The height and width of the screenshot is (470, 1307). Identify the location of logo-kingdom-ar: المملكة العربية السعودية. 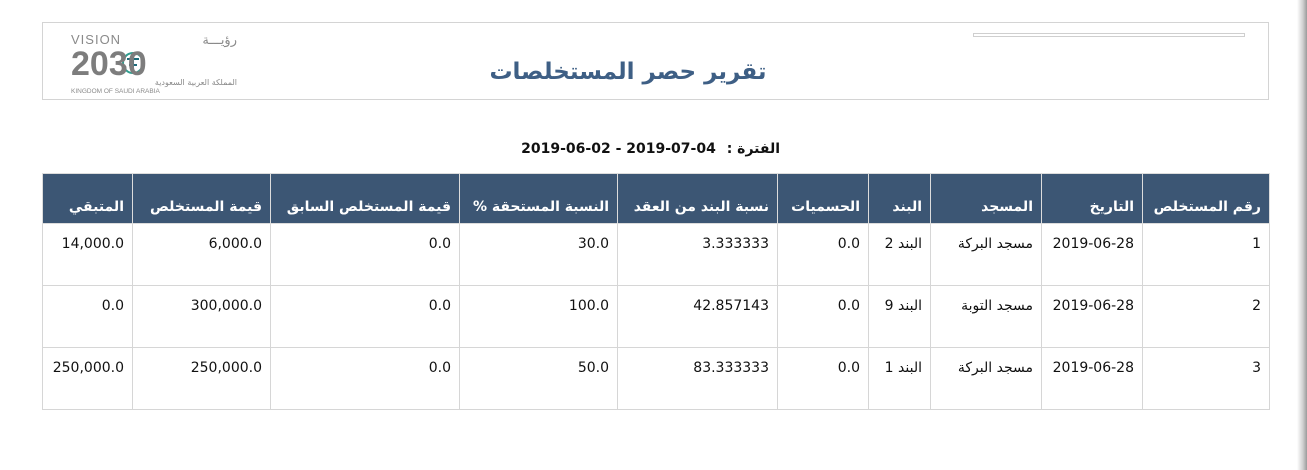
(196, 82).